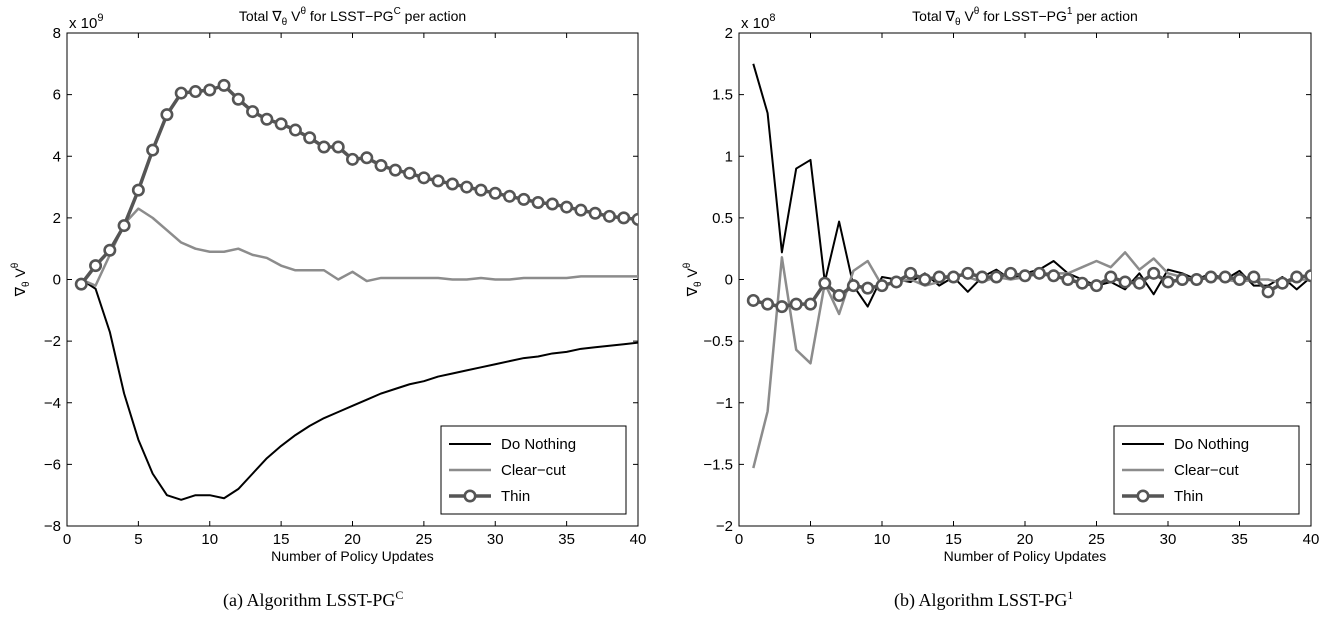  Describe the element at coordinates (718, 341) in the screenshot. I see `y-tick-label: −0.5` at that location.